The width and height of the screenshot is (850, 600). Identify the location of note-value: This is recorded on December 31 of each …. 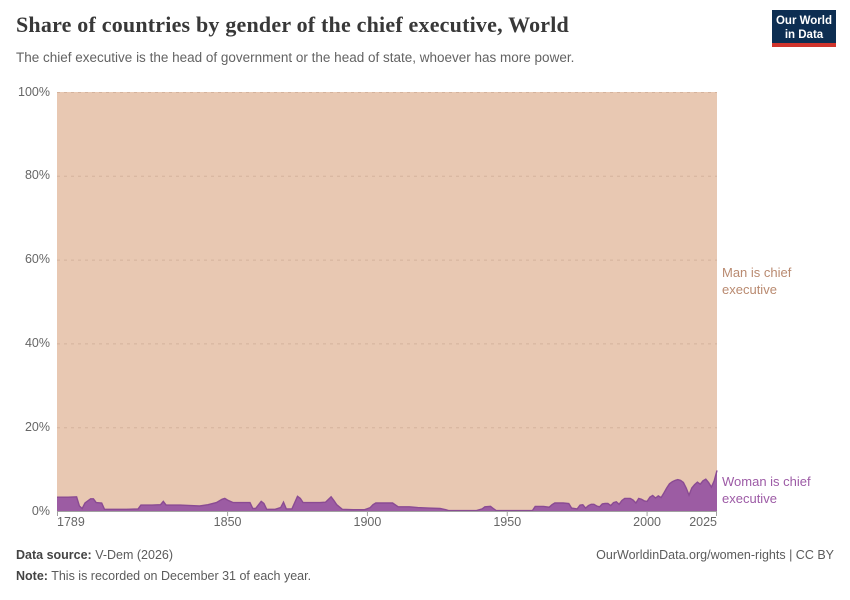
(179, 576).